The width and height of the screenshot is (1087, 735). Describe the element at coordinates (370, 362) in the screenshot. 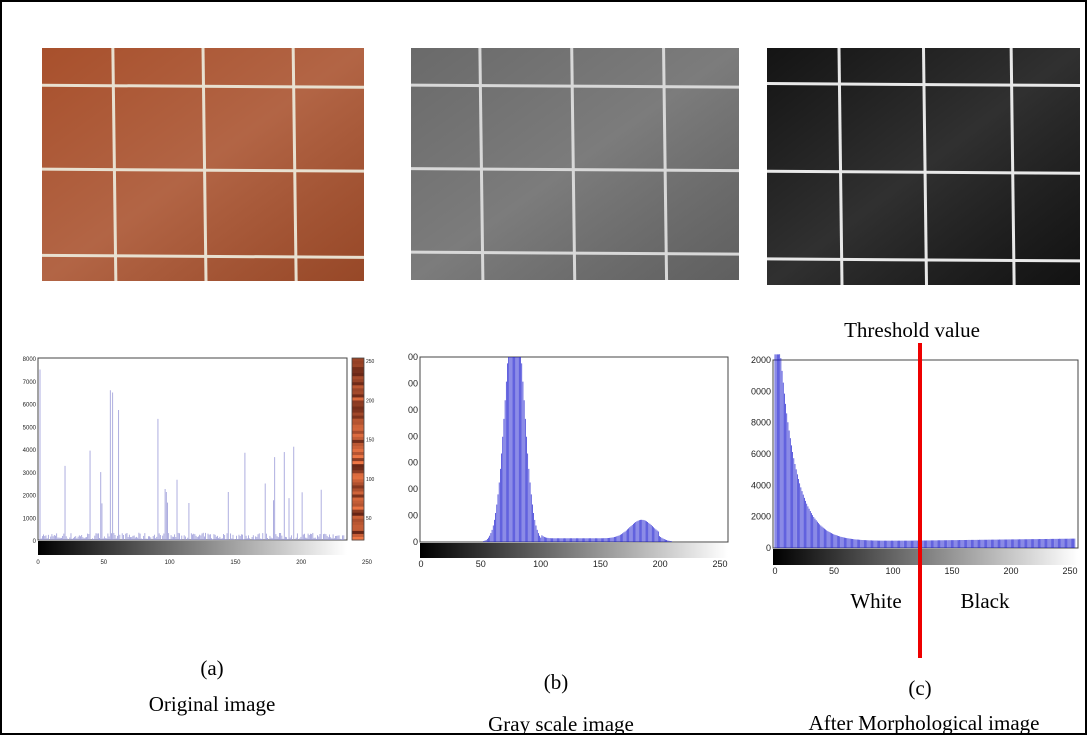

I see `colorbar-tick-label: 250` at that location.